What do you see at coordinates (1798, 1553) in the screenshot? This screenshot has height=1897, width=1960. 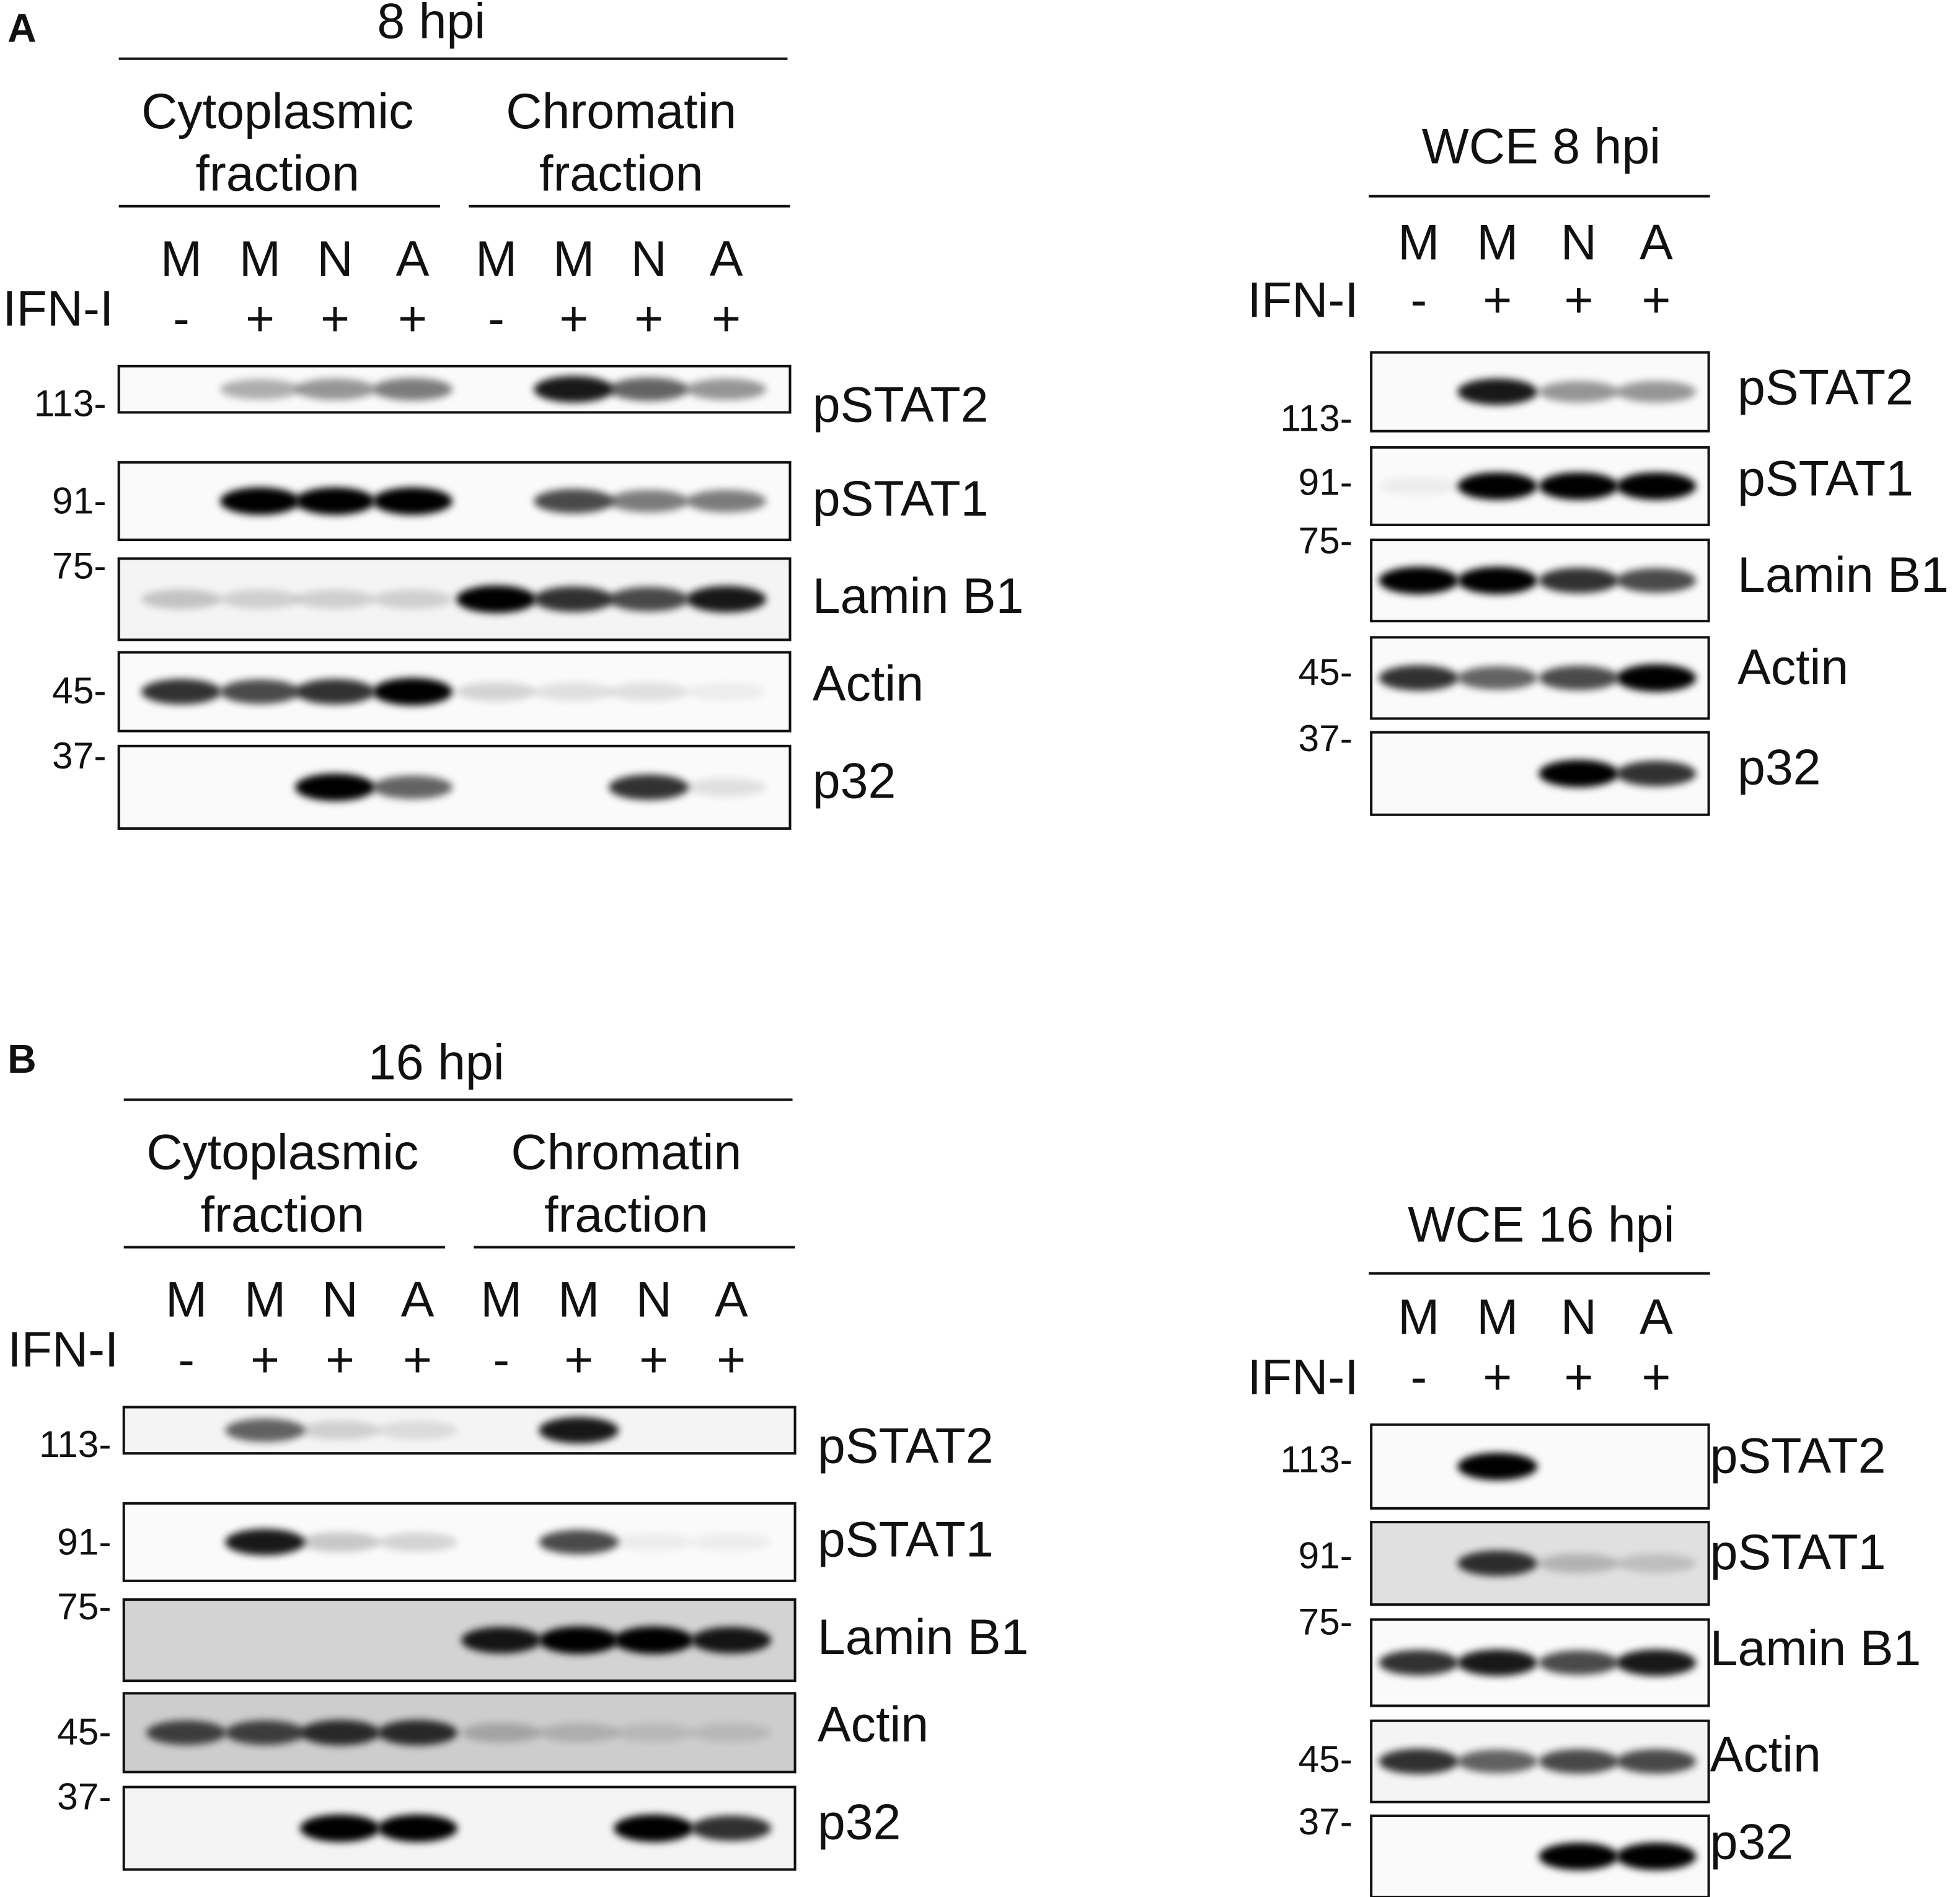 I see `protein-label: pSTAT1` at bounding box center [1798, 1553].